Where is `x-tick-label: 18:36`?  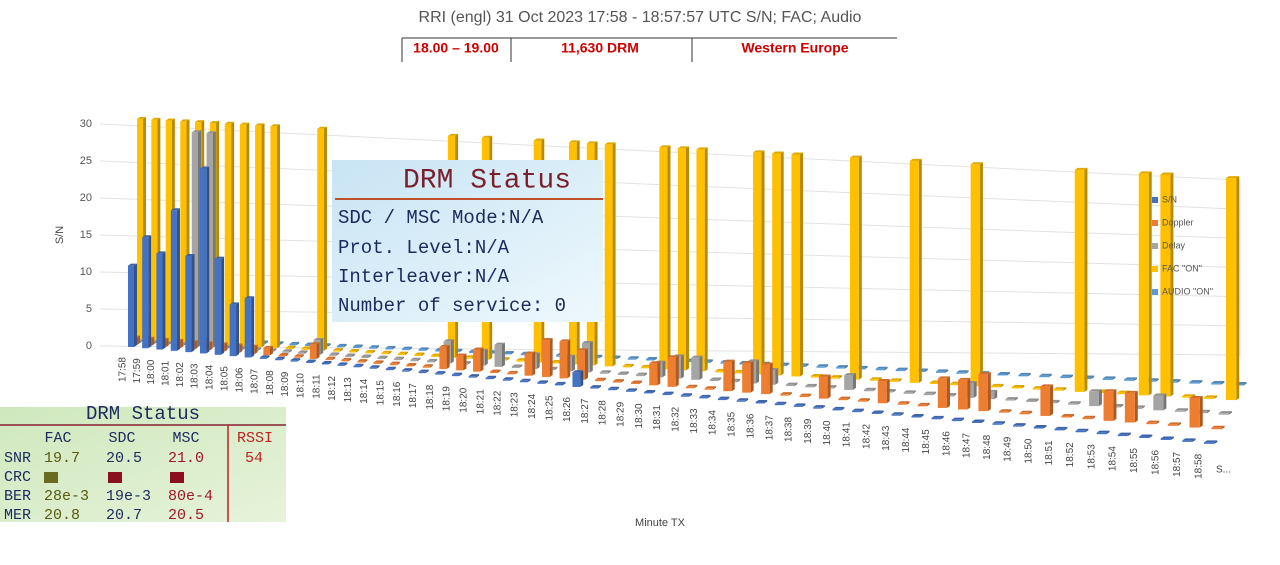
x-tick-label: 18:36 is located at coordinates (750, 425).